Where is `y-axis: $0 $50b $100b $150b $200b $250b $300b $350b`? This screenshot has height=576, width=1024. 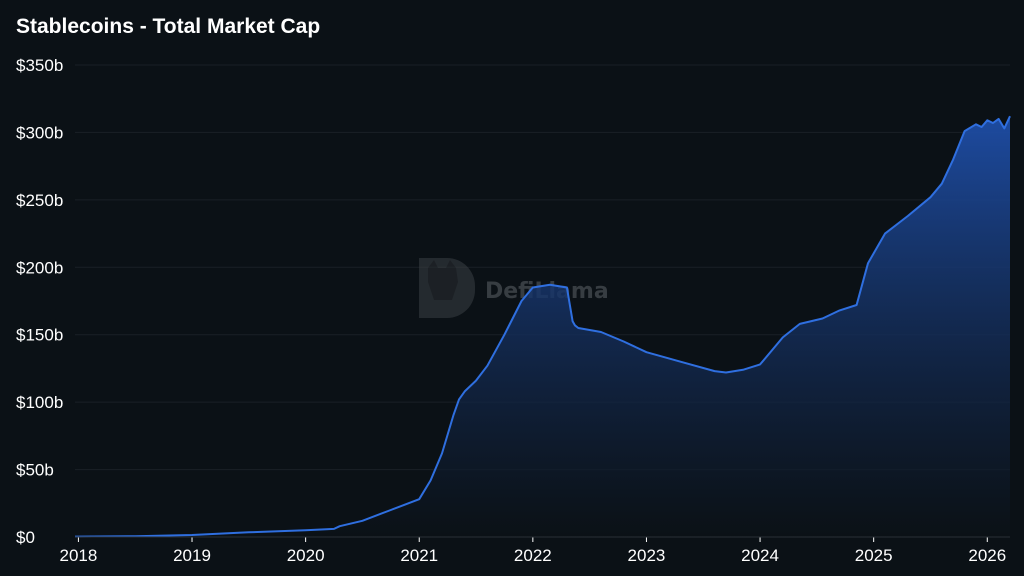
y-axis: $0 $50b $100b $150b $200b $250b $300b $350b is located at coordinates (39, 301).